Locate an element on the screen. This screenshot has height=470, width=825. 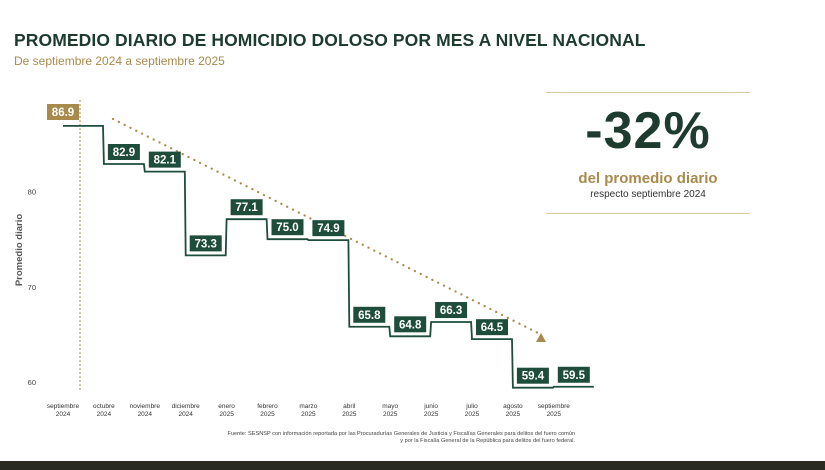
data-label: 82.1 is located at coordinates (165, 161).